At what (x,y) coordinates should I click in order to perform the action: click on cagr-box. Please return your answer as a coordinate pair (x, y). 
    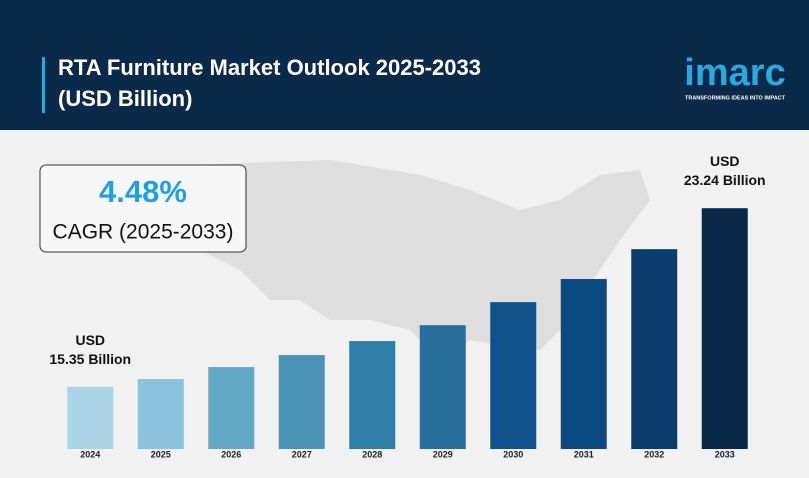
    Looking at the image, I should click on (143, 208).